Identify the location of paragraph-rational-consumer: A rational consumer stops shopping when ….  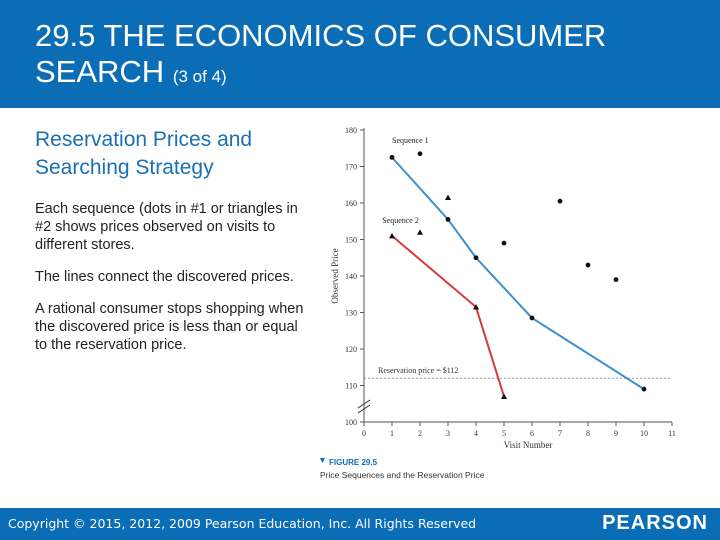
(169, 327).